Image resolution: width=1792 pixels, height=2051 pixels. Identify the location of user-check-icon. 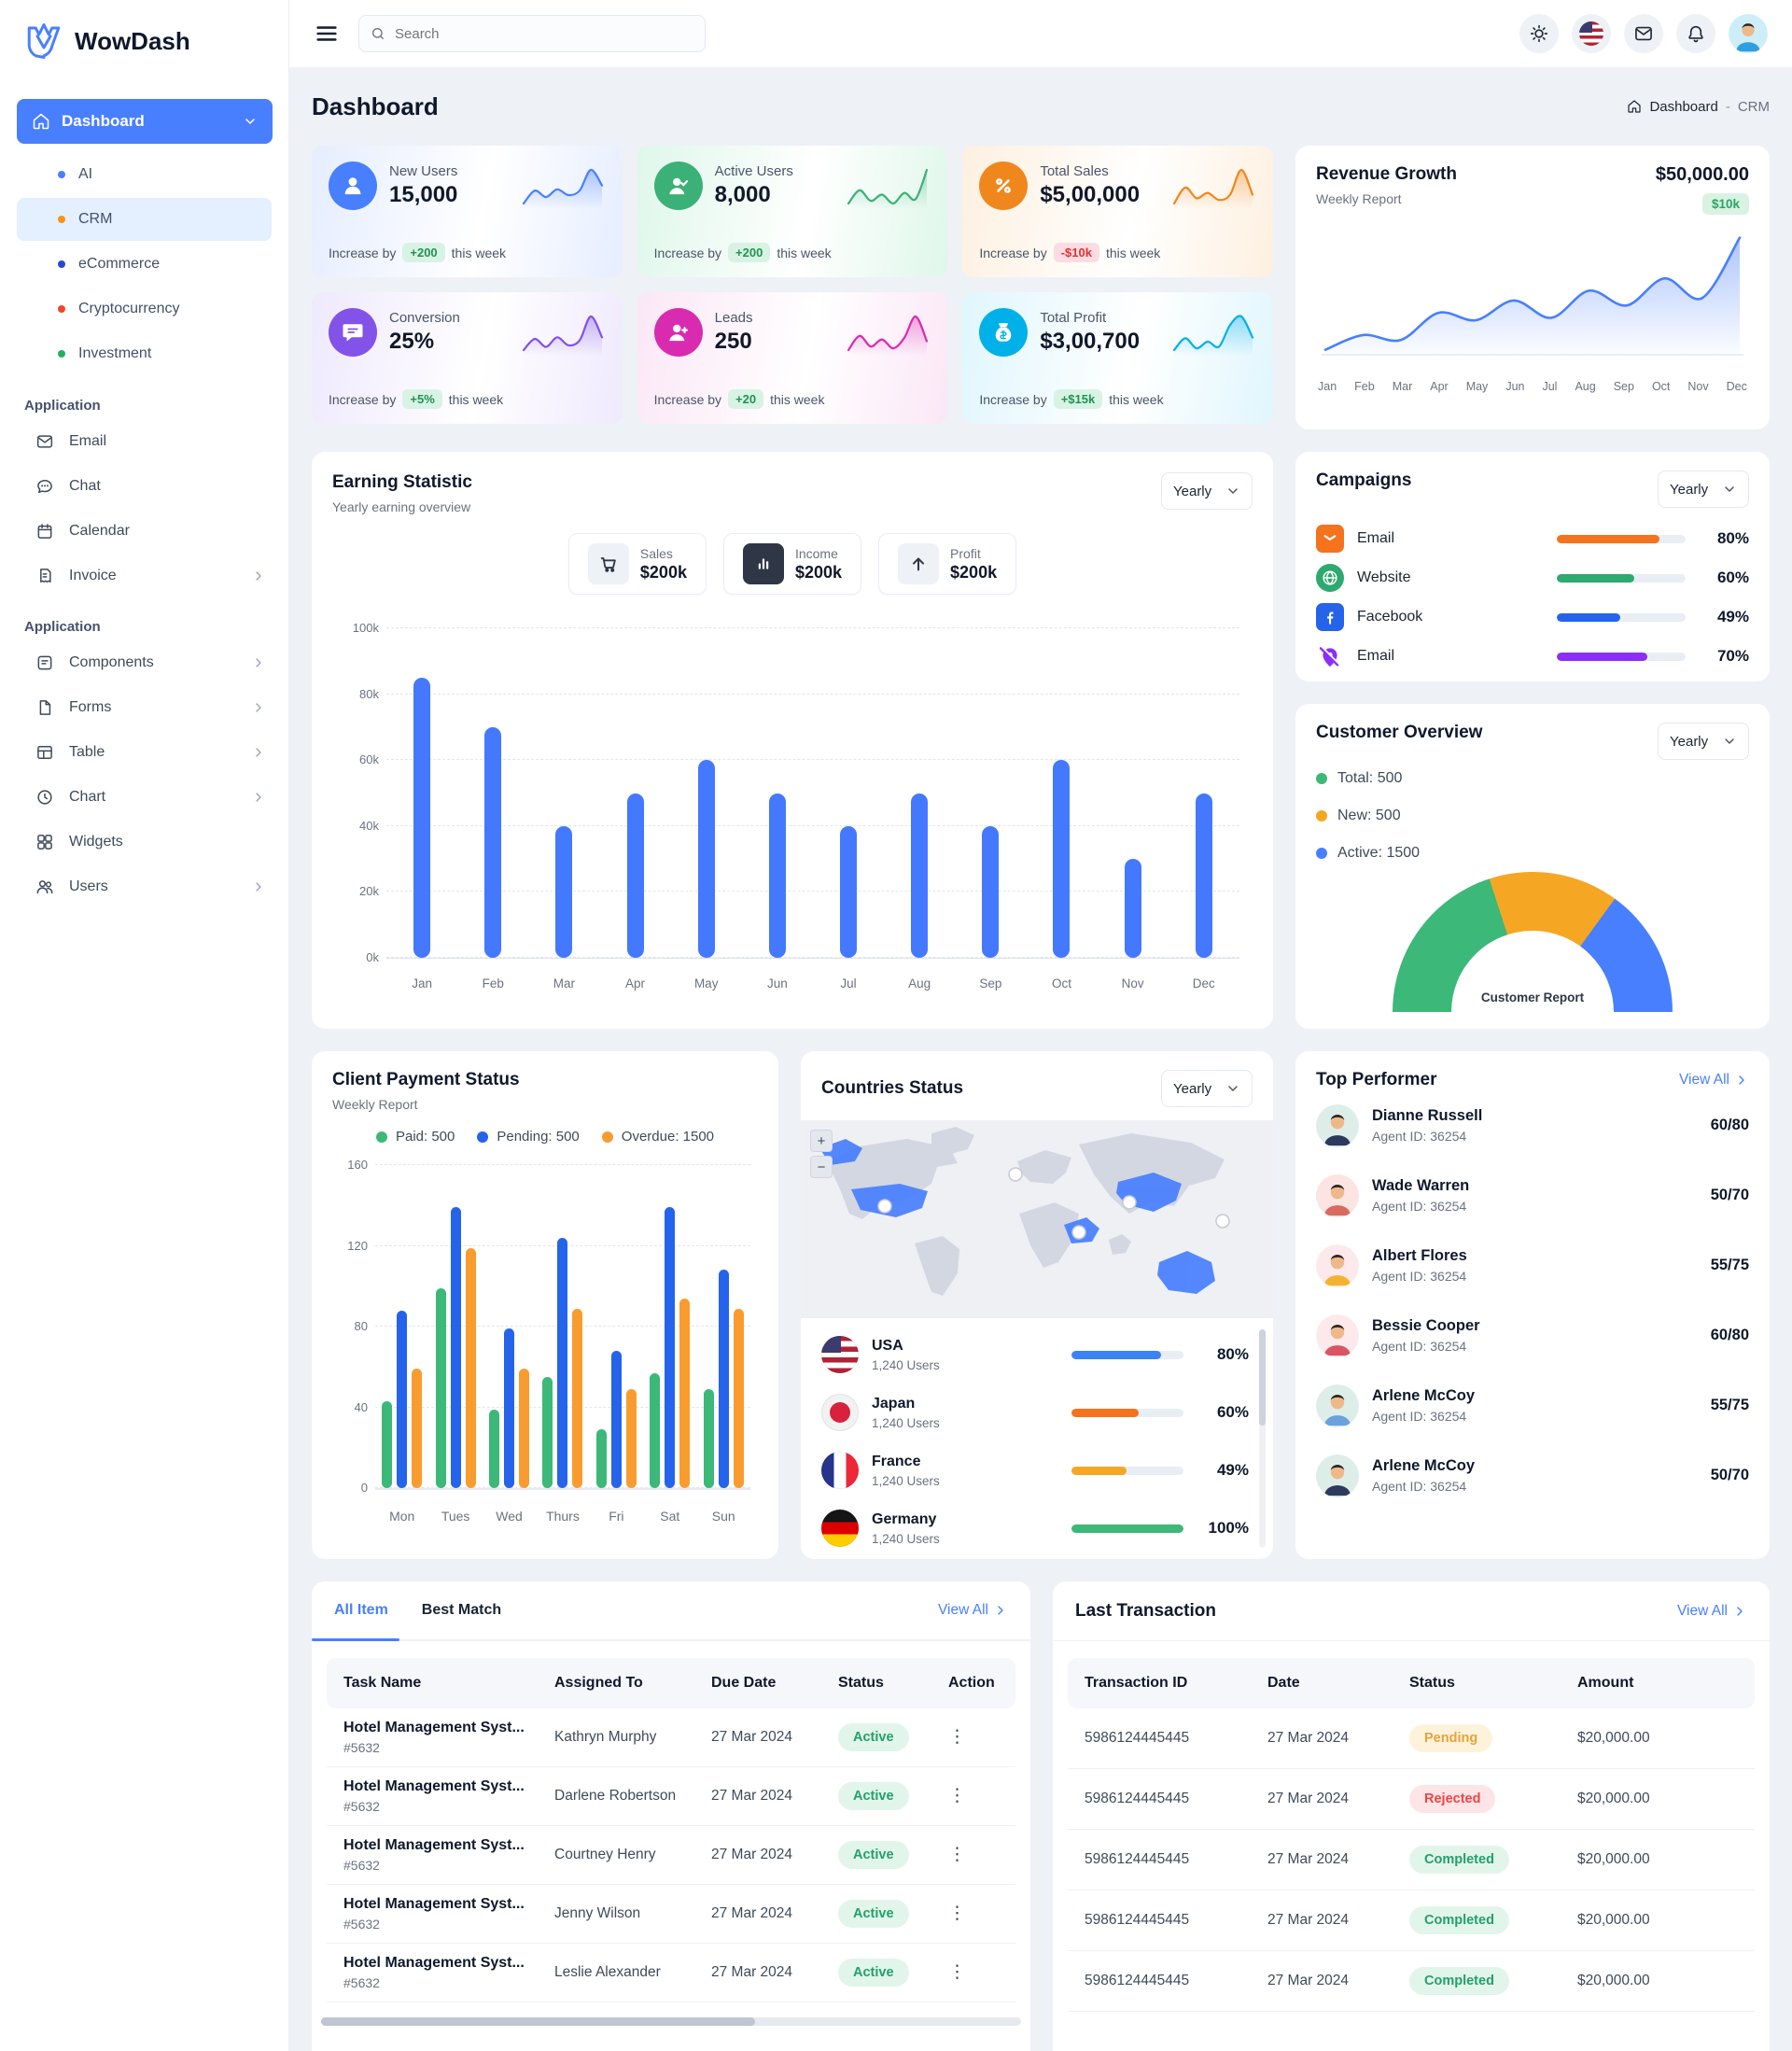
(678, 186).